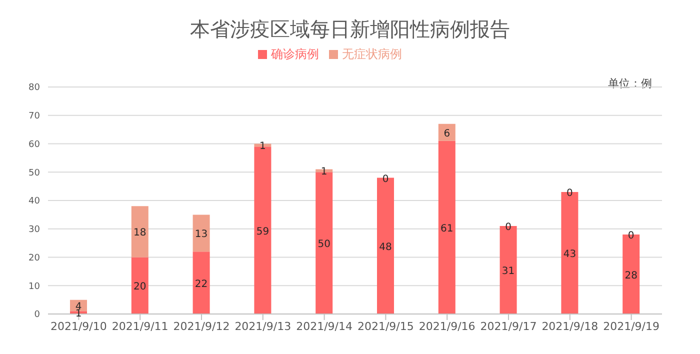 This screenshot has width=700, height=354. Describe the element at coordinates (34, 258) in the screenshot. I see `y-tick-label: 20` at that location.